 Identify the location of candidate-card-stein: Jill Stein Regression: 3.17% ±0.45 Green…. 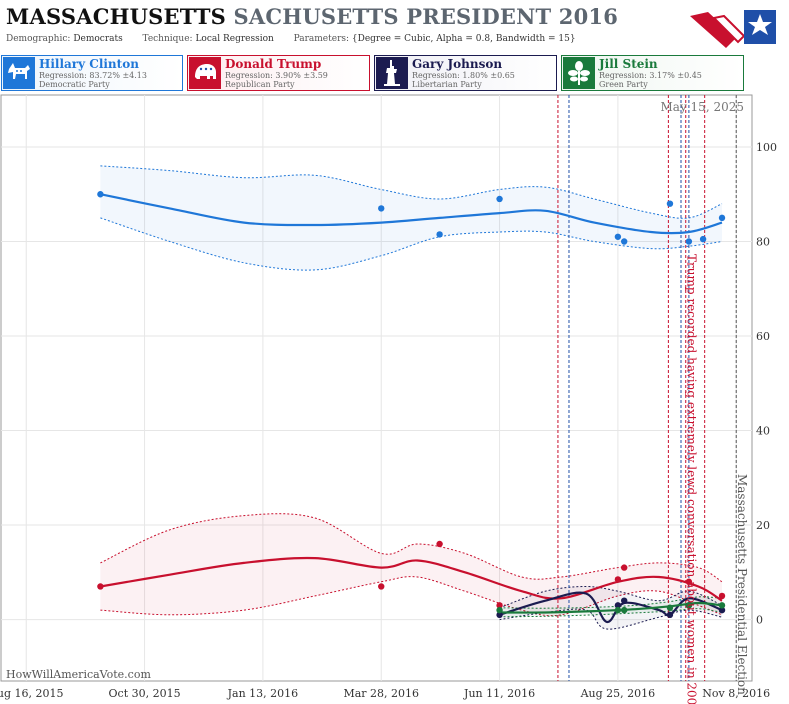
(652, 73).